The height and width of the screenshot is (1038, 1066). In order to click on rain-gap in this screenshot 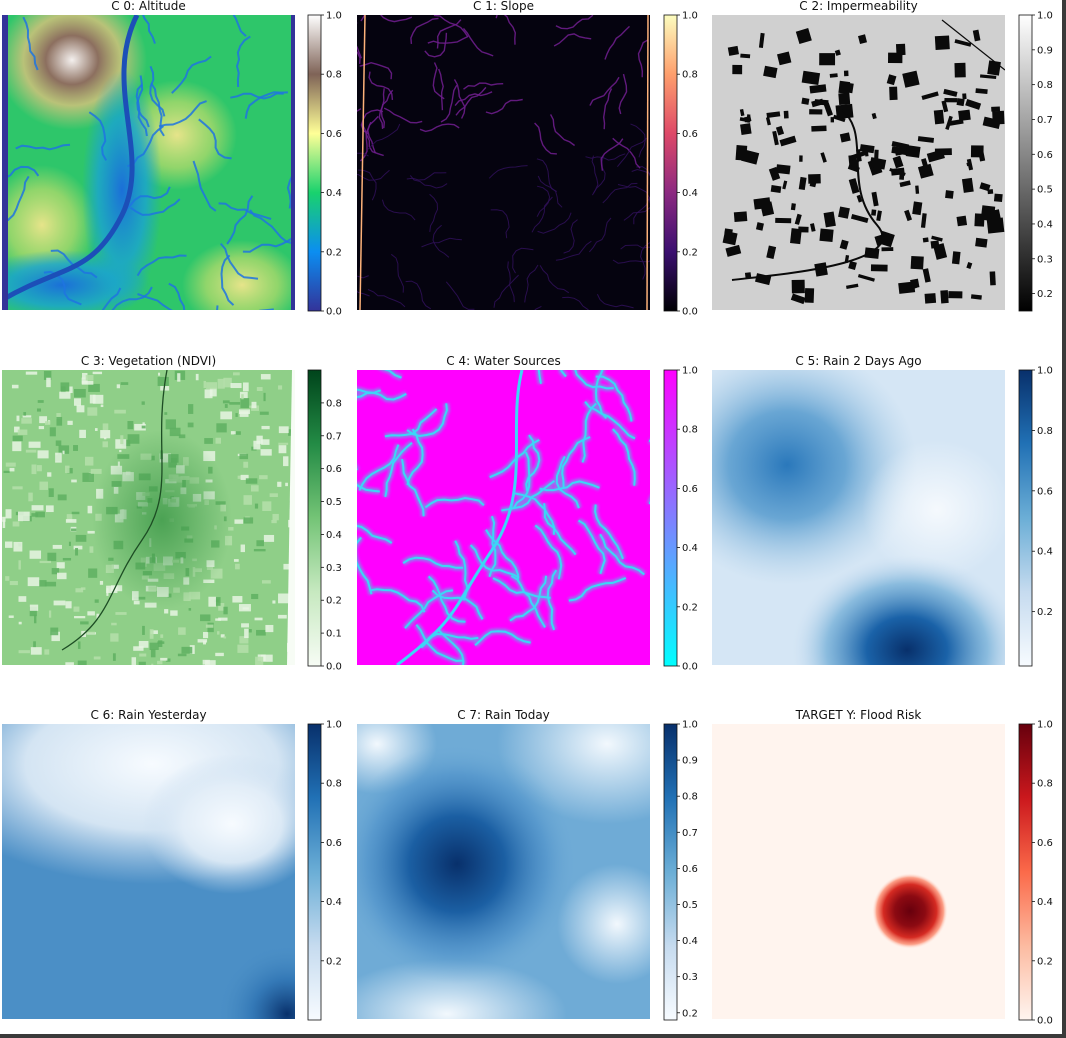, I will do `click(218, 824)`.